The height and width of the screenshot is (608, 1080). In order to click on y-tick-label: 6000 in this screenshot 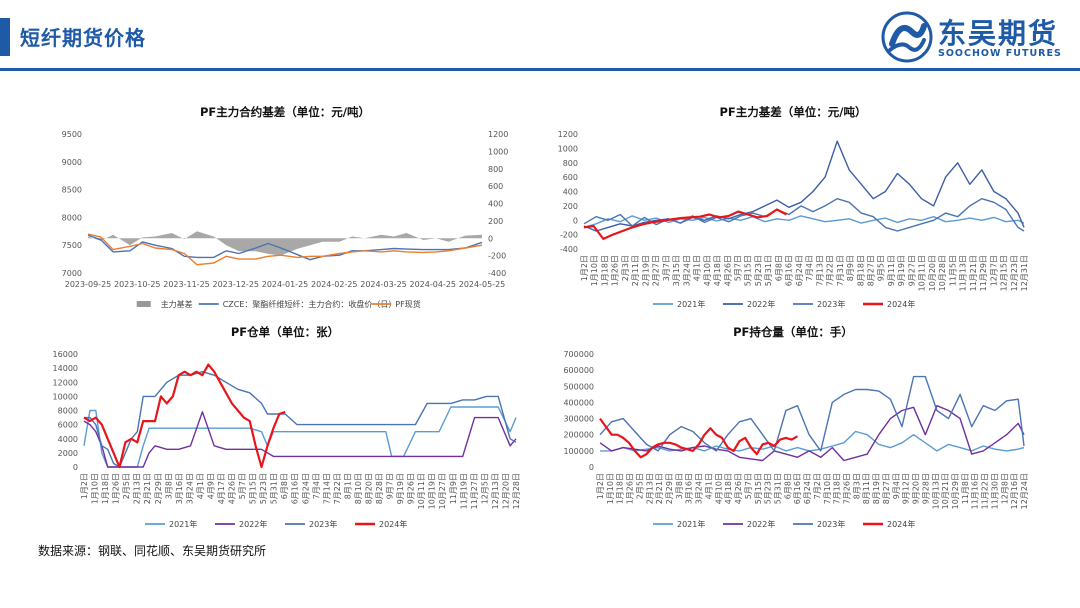, I will do `click(68, 425)`.